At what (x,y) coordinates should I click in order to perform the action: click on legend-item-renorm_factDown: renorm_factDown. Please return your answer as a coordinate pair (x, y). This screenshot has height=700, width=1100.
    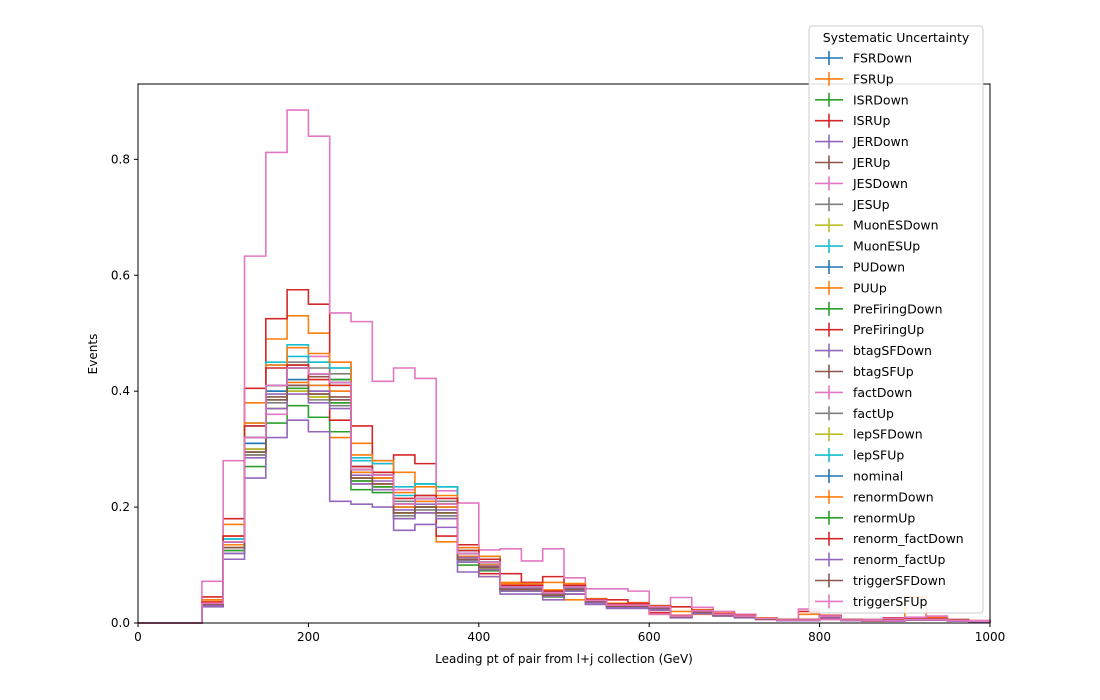
    Looking at the image, I should click on (889, 538).